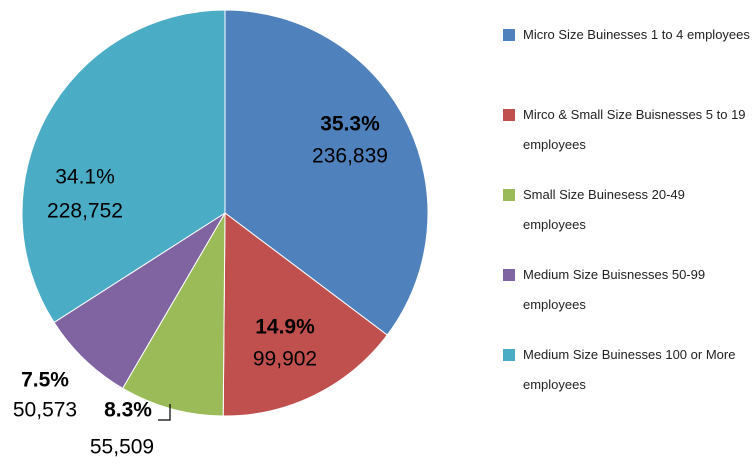 The height and width of the screenshot is (466, 754). What do you see at coordinates (636, 34) in the screenshot?
I see `legend-label: Micro Size Buinesses 1 to 4 employees` at bounding box center [636, 34].